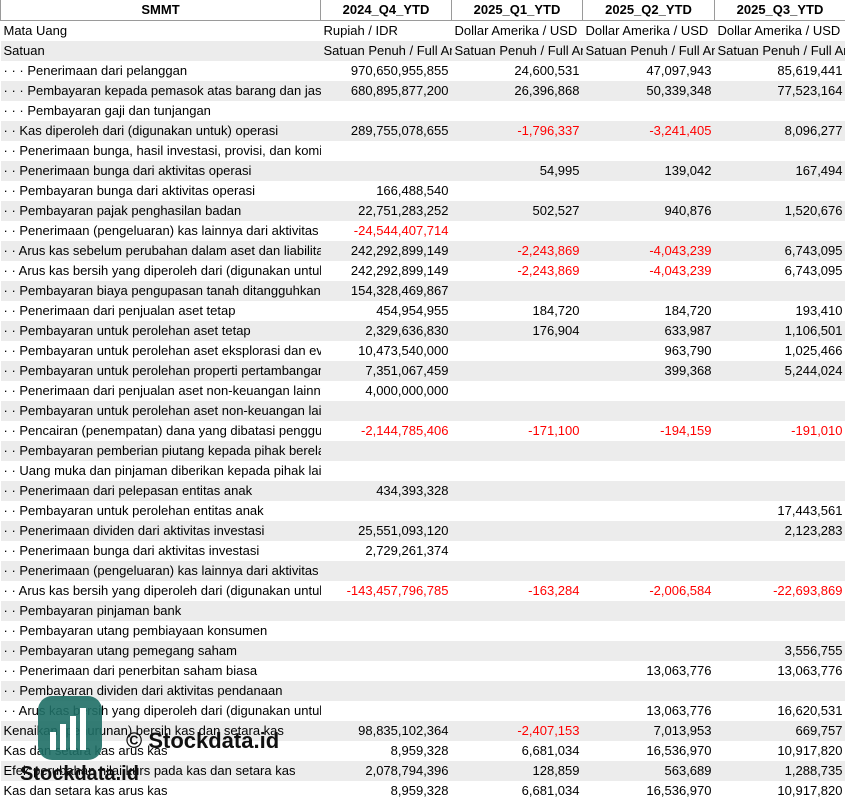 The width and height of the screenshot is (845, 801). I want to click on cell: 77,523,164, so click(810, 90).